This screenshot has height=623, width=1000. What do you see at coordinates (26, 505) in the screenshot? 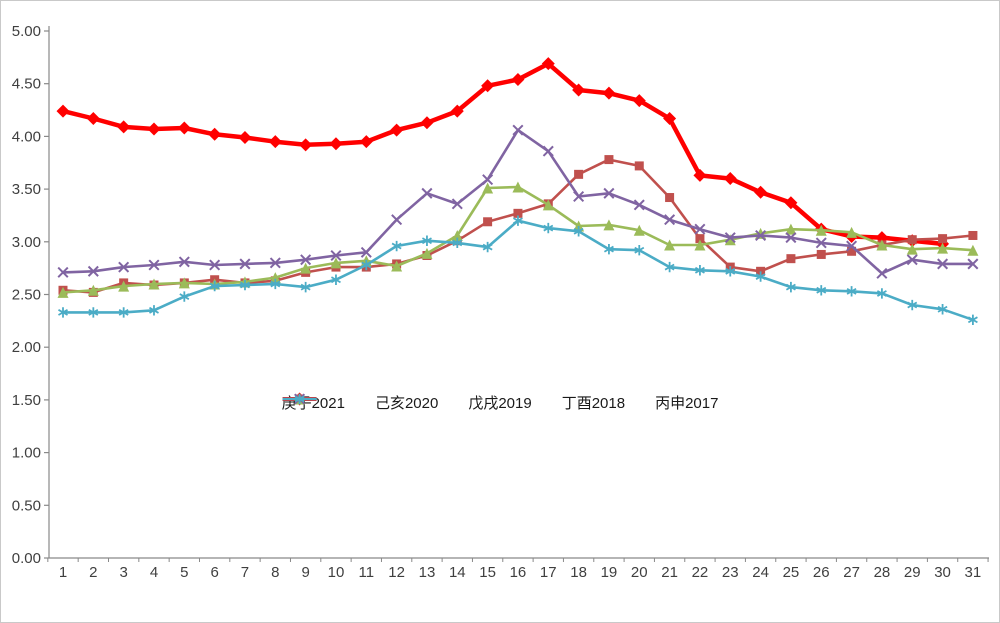
I see `y-axis-tick-label: 0.50` at bounding box center [26, 505].